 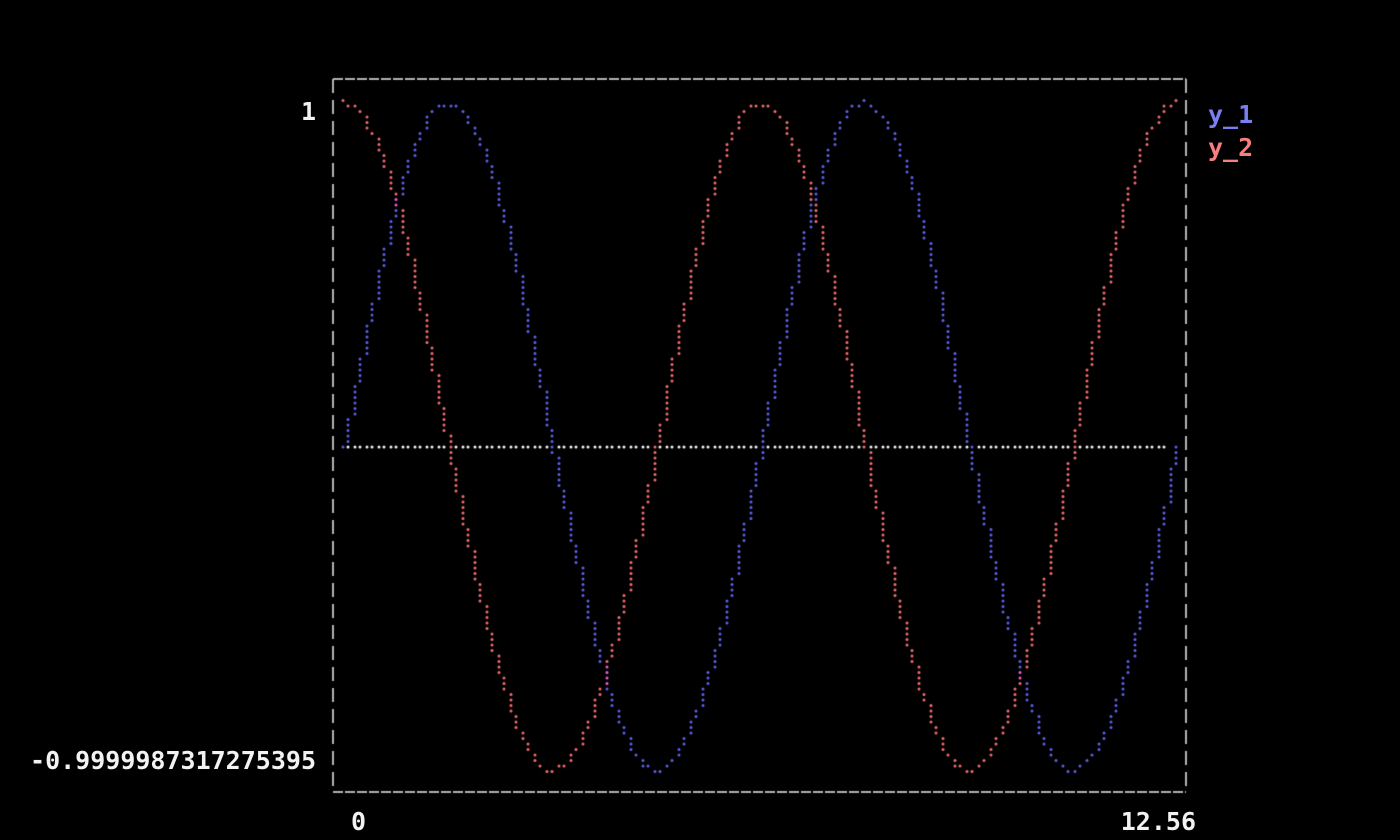 I want to click on x-axis-min-tick-label: 0, so click(x=359, y=821).